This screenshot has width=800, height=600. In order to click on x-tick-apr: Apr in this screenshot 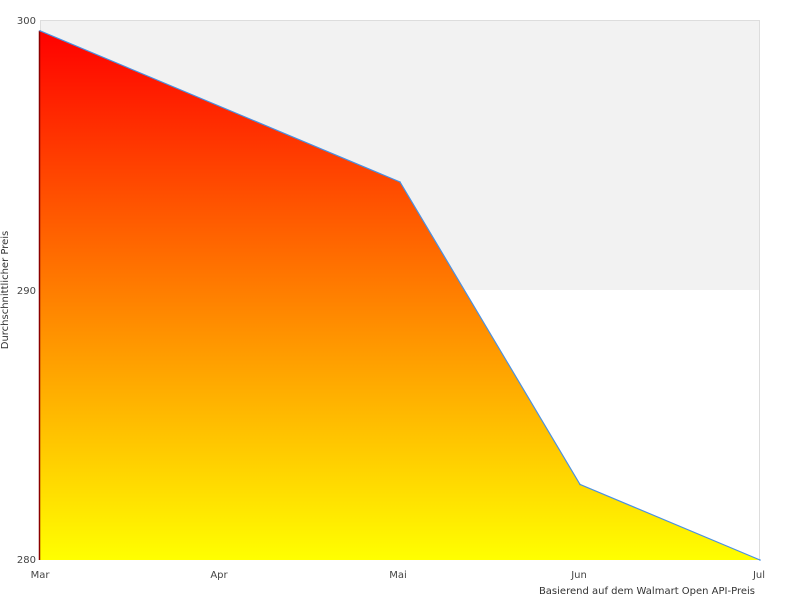, I will do `click(219, 575)`.